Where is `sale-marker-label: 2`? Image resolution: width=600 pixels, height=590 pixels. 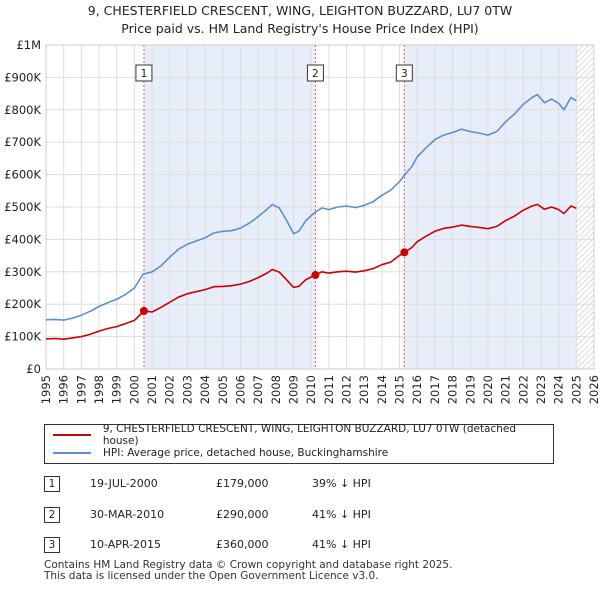 sale-marker-label: 2 is located at coordinates (315, 73).